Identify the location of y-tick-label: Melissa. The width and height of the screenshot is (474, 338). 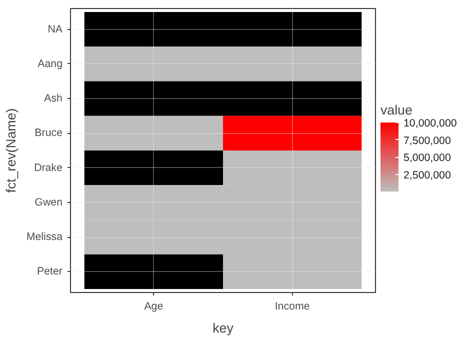
(44, 237).